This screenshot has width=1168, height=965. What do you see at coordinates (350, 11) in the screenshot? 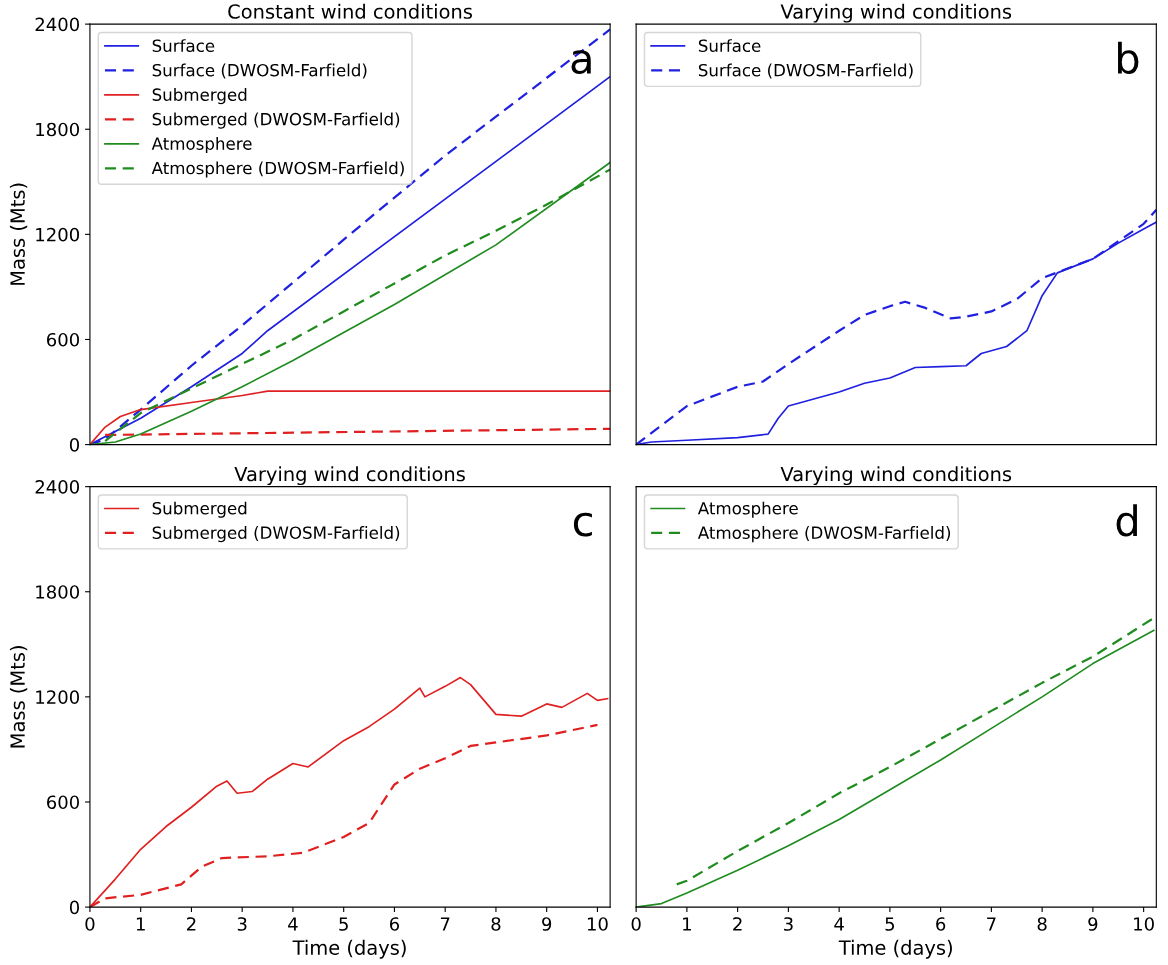
I see `chart-title: Constant wind conditions` at bounding box center [350, 11].